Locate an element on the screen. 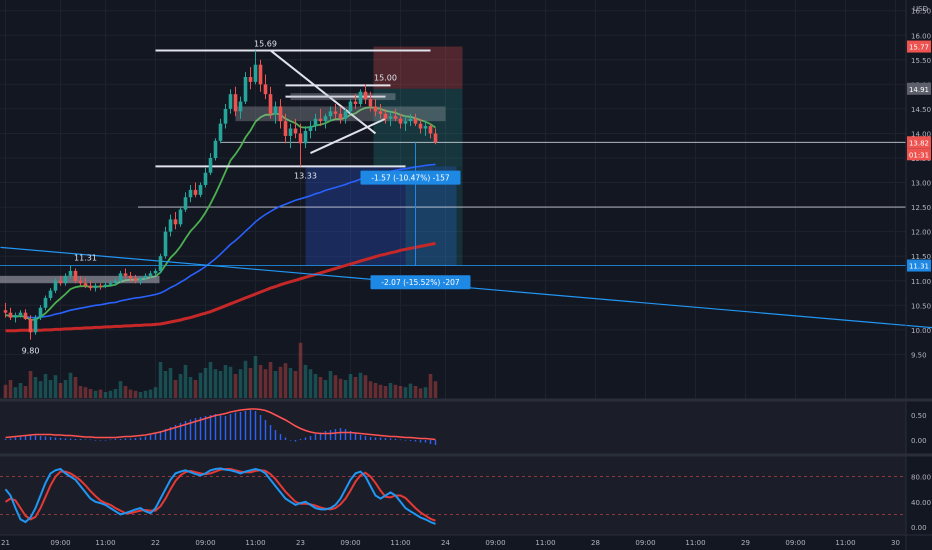  measure-labels: -1.57 (-10.47%) -157 -2.07 (-15.52%) -207 is located at coordinates (415, 216).